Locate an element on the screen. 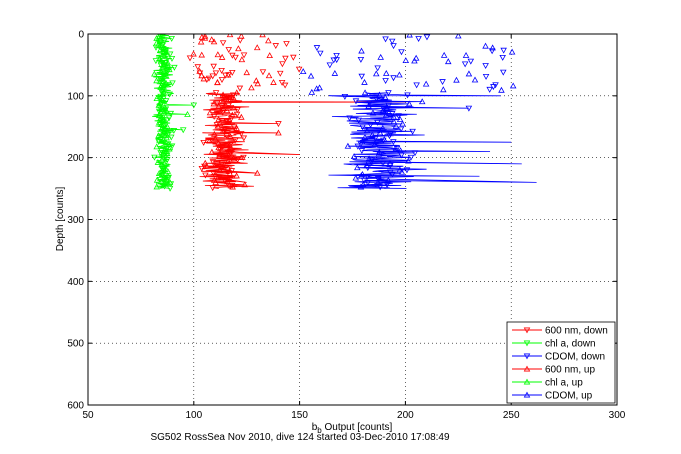 The height and width of the screenshot is (454, 681). series-cdom-up is located at coordinates (408, 112).